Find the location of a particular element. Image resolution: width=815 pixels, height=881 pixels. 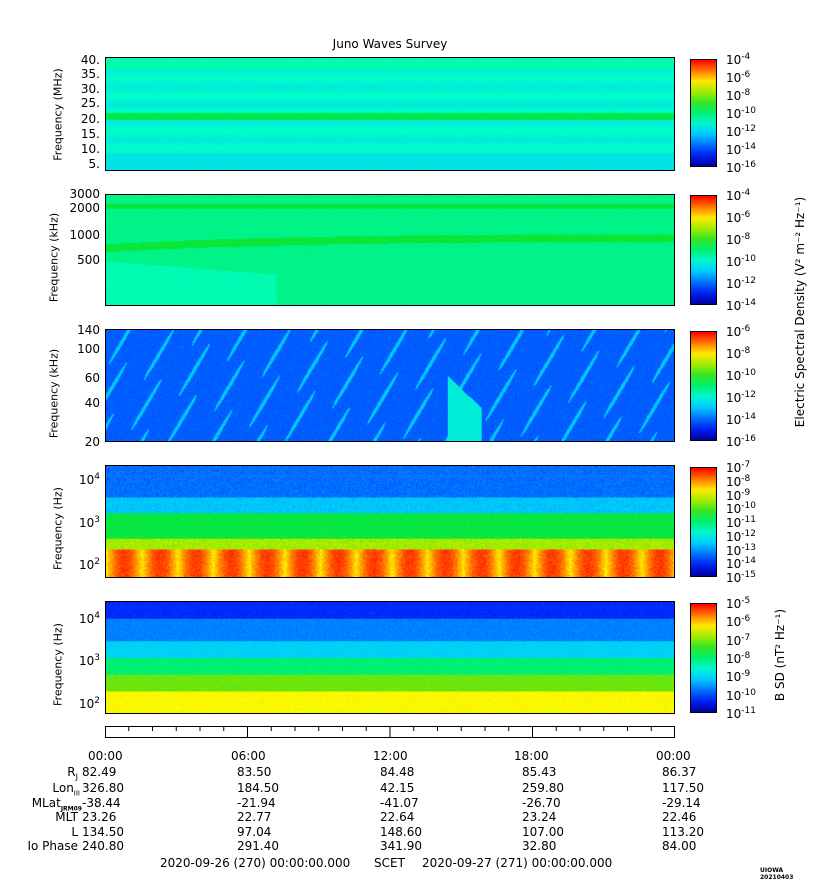

time-tick-label: 18:00 is located at coordinates (531, 756).